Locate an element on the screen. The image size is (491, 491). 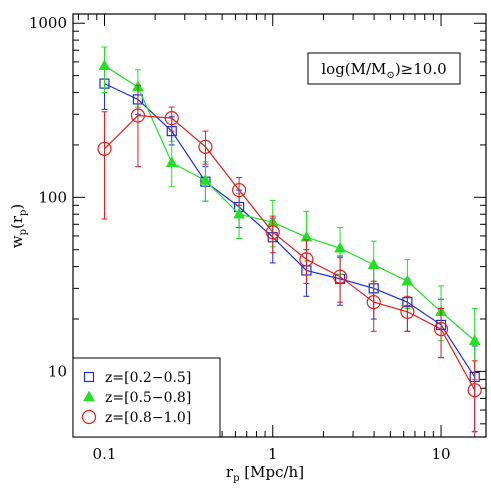
legend-item: z=[0.8−1.0] is located at coordinates (136, 417).